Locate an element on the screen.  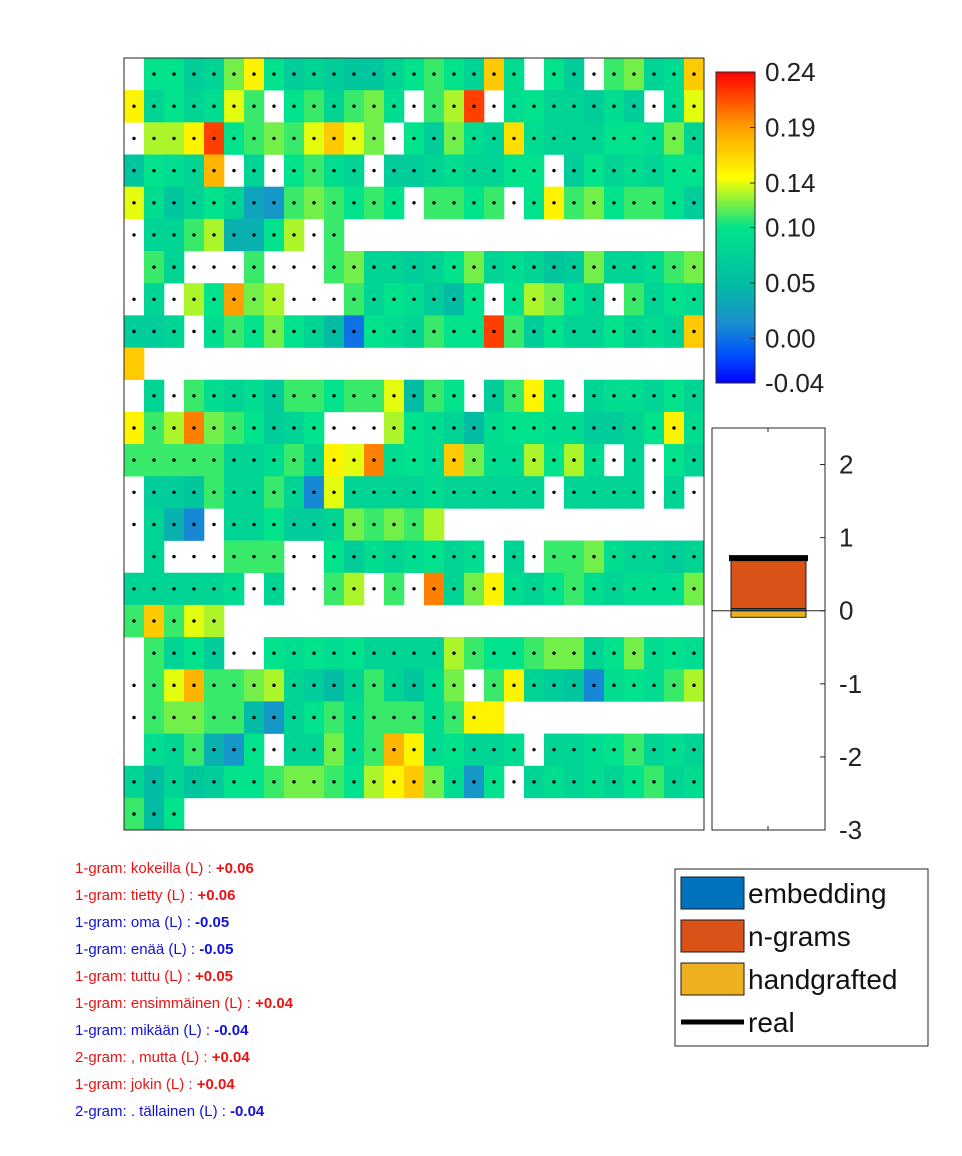
feature-name: 1-gram: tietty (L) : is located at coordinates (136, 895).